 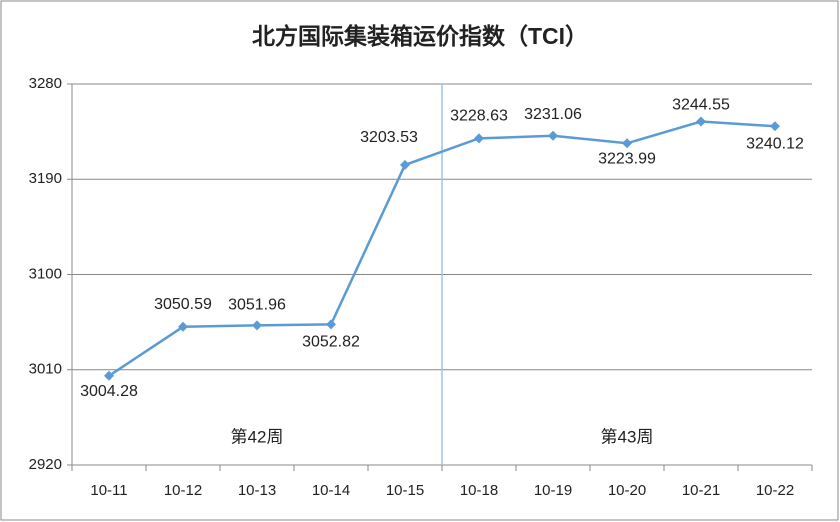 What do you see at coordinates (553, 490) in the screenshot?
I see `x-tick-label: 10-19` at bounding box center [553, 490].